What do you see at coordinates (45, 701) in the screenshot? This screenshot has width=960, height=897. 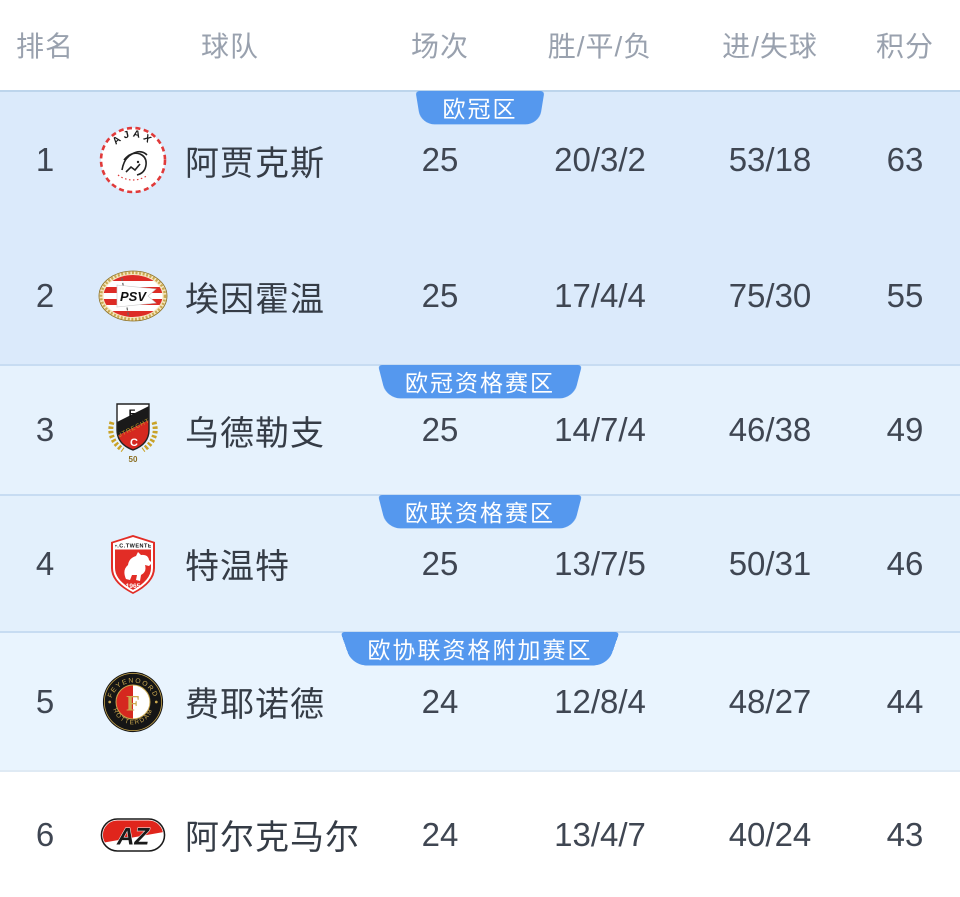 I see `rank-cell: 5` at bounding box center [45, 701].